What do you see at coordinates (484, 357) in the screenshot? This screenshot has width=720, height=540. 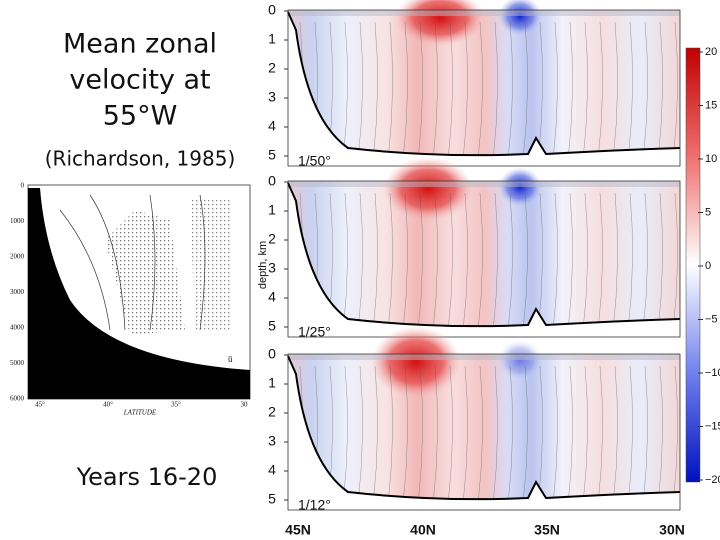 I see `surface-band` at bounding box center [484, 357].